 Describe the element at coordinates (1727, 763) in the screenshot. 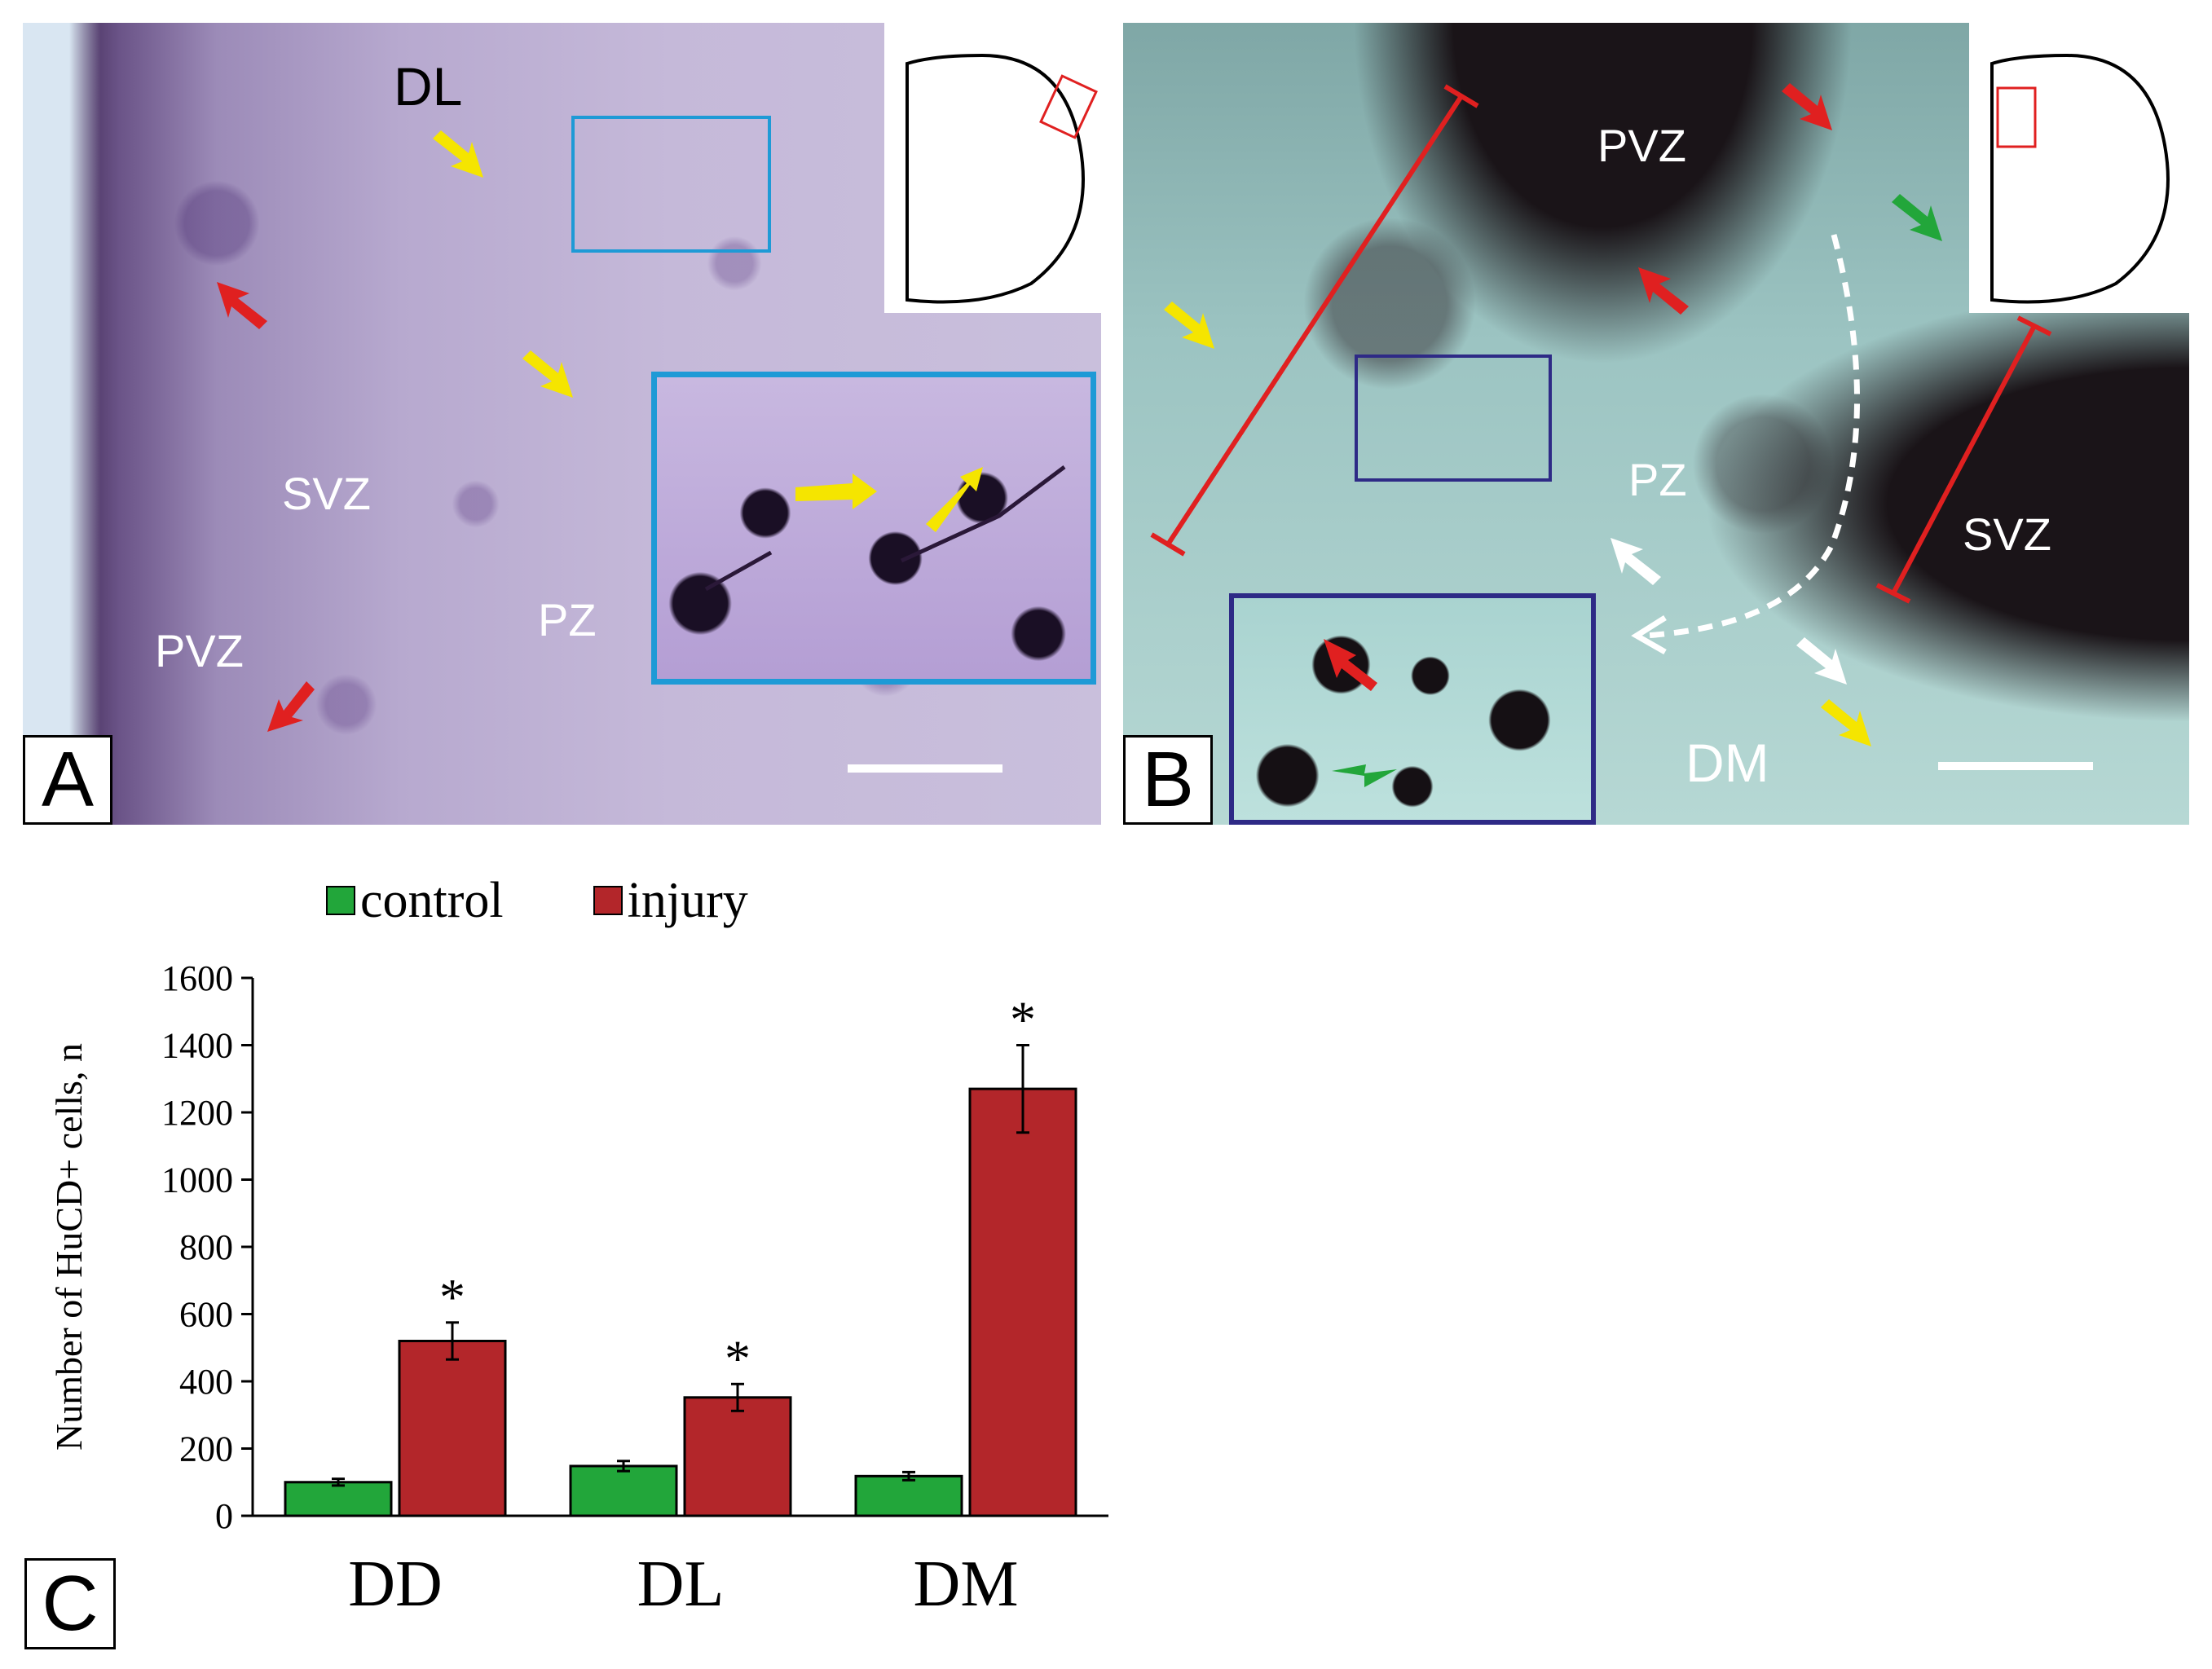

I see `label-dm: DM` at that location.